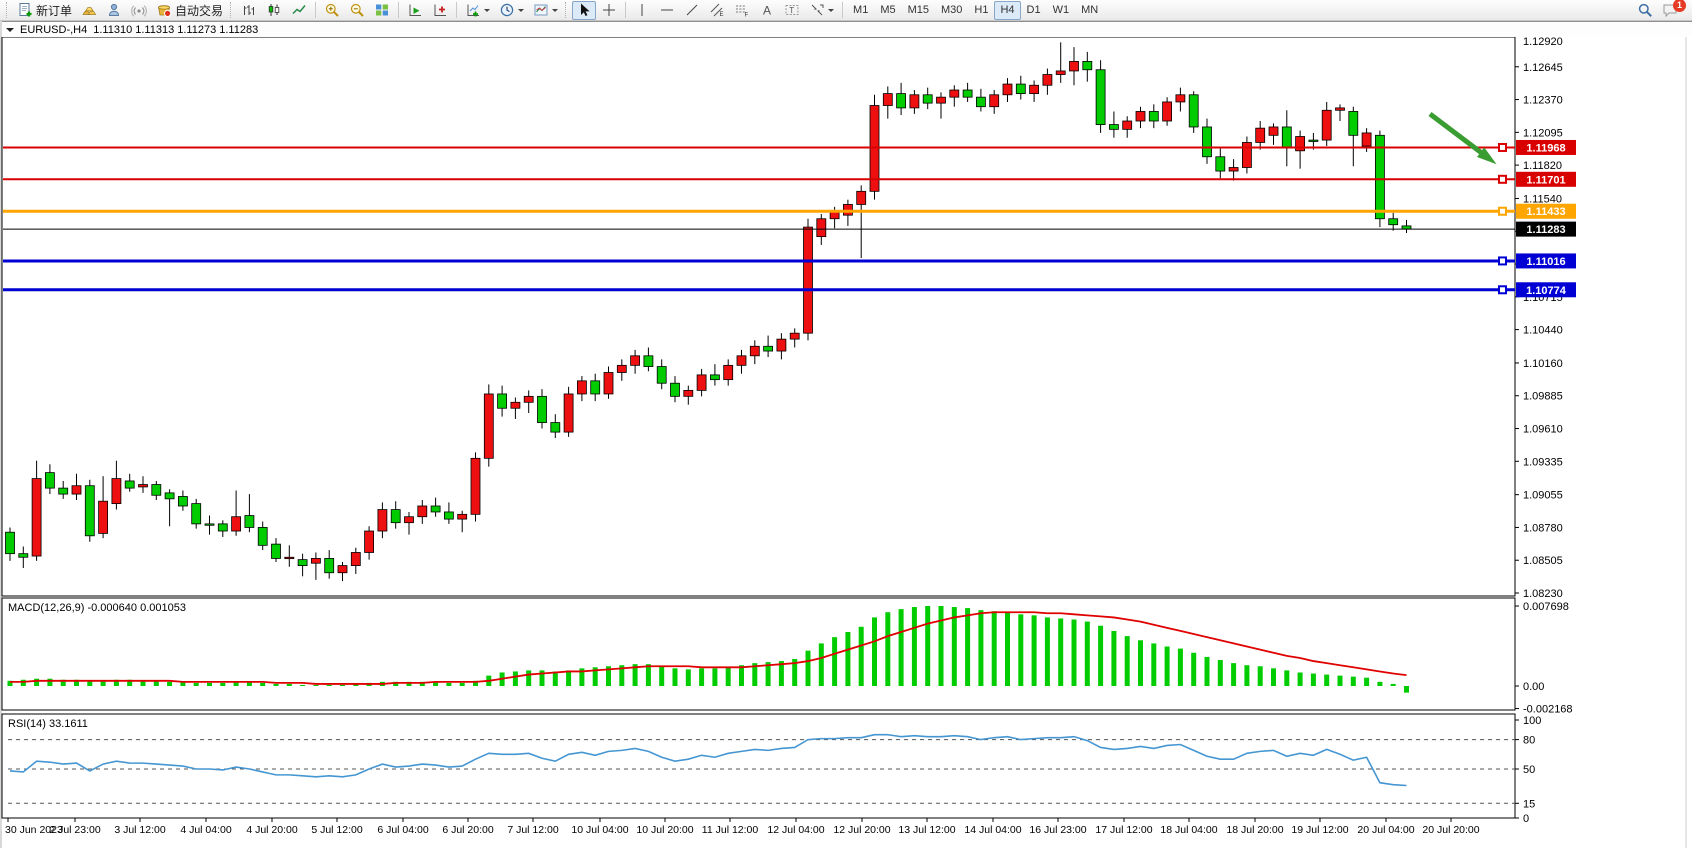  Describe the element at coordinates (1645, 10) in the screenshot. I see `search-button` at that location.